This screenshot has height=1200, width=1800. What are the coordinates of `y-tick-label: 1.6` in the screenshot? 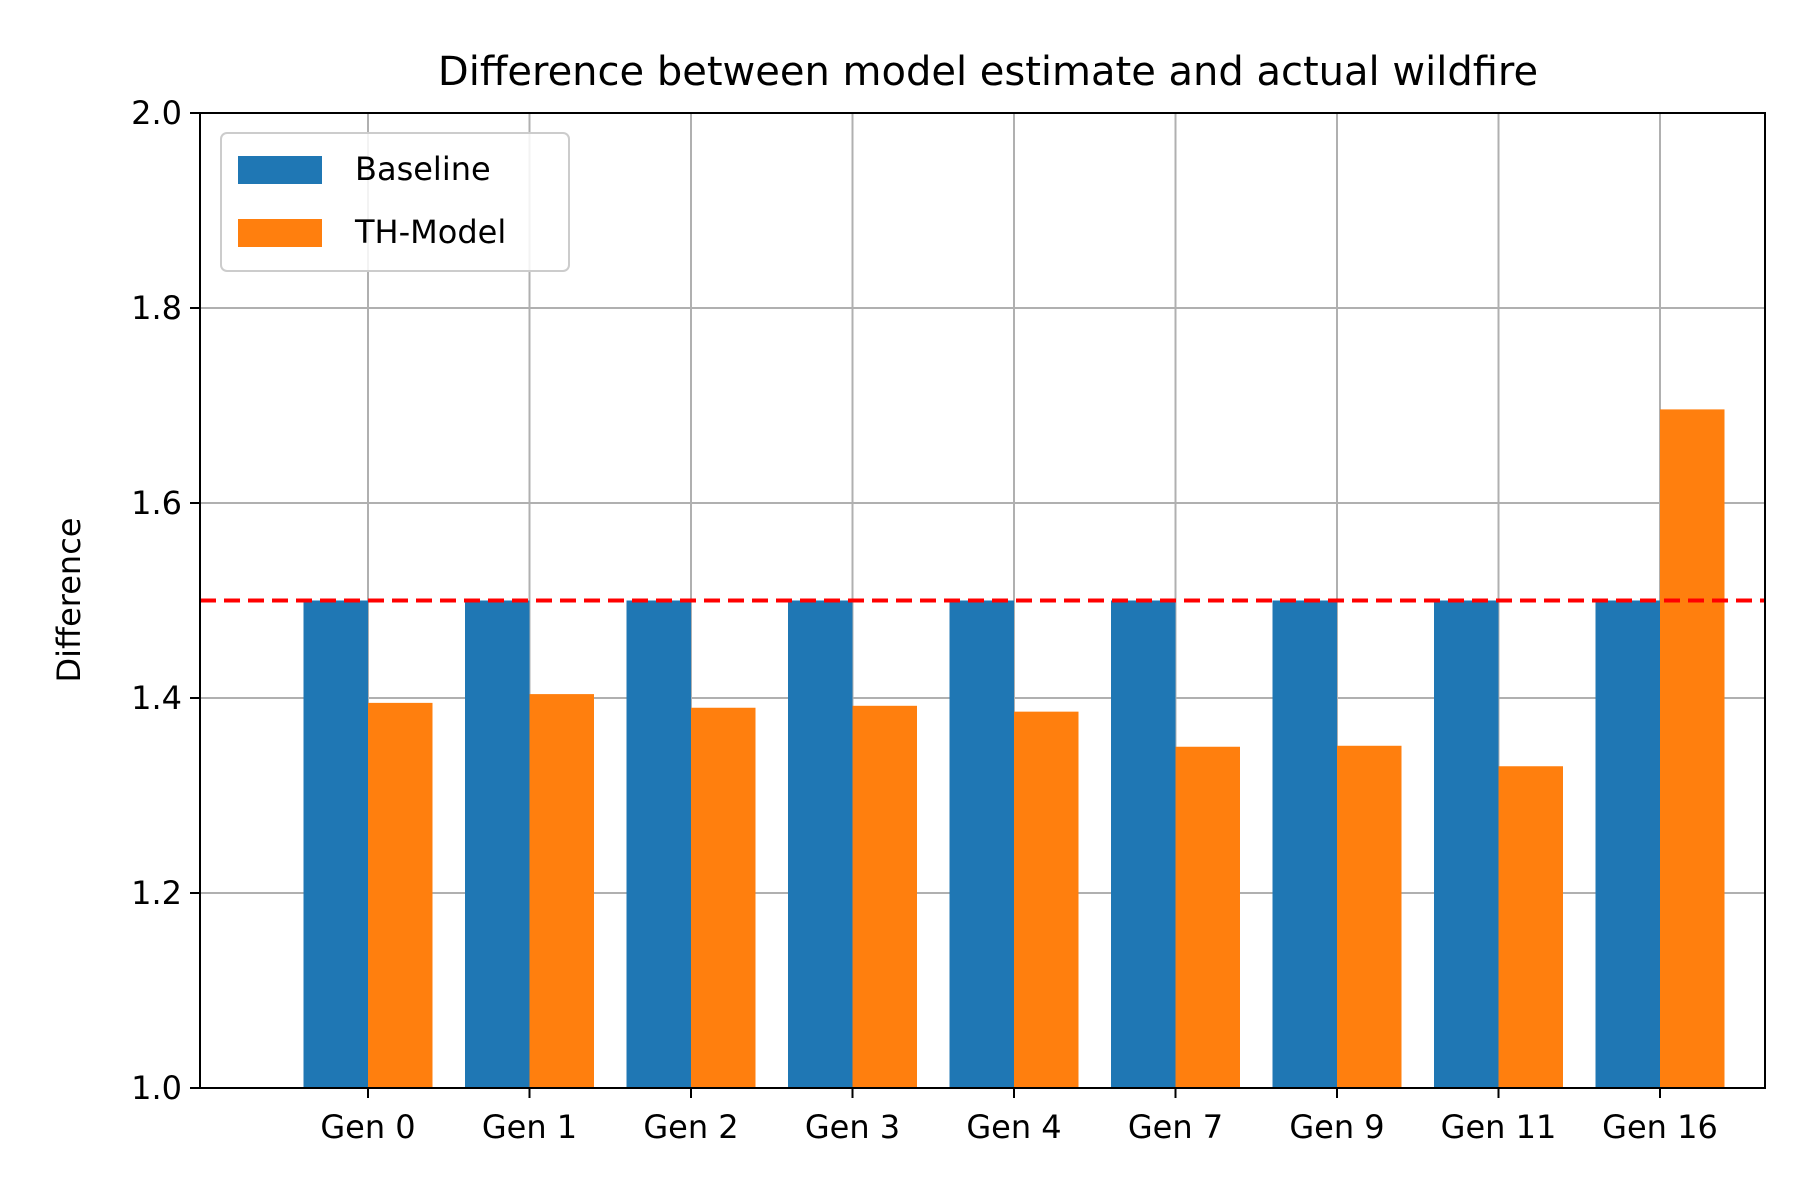 It's located at (156, 503).